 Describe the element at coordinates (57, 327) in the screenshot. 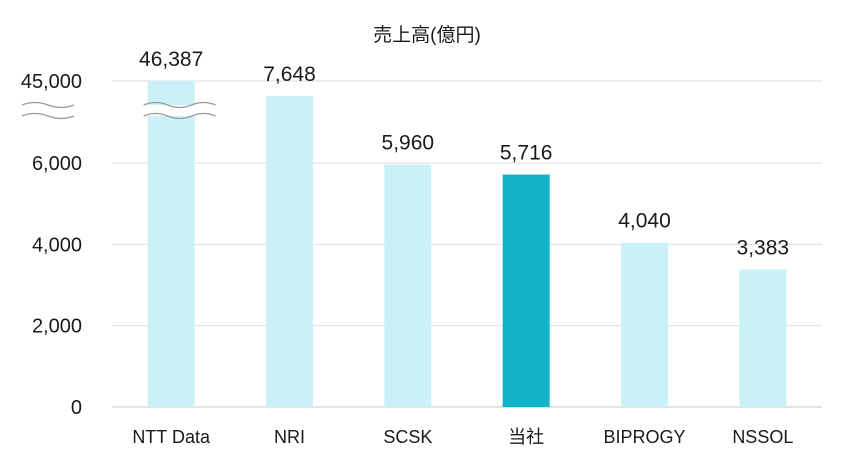

I see `y-tick-label: 2,000` at that location.